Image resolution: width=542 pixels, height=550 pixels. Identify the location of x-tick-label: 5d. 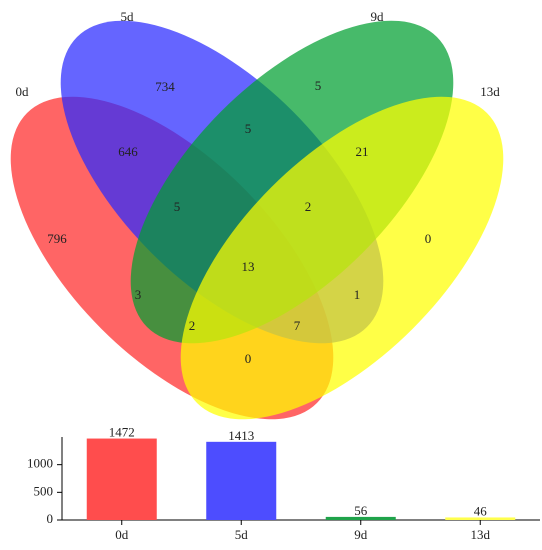
(242, 534).